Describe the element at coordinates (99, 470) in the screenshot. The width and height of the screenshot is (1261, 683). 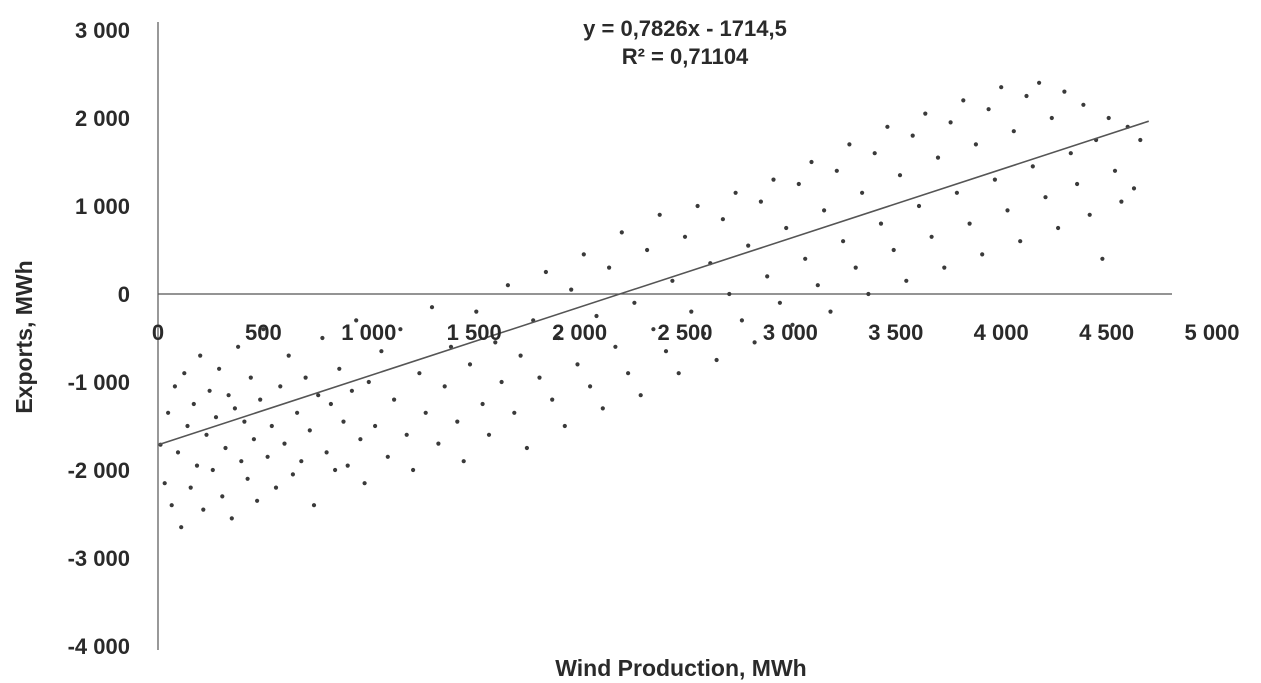
I see `y-tick-label: -2 000` at that location.